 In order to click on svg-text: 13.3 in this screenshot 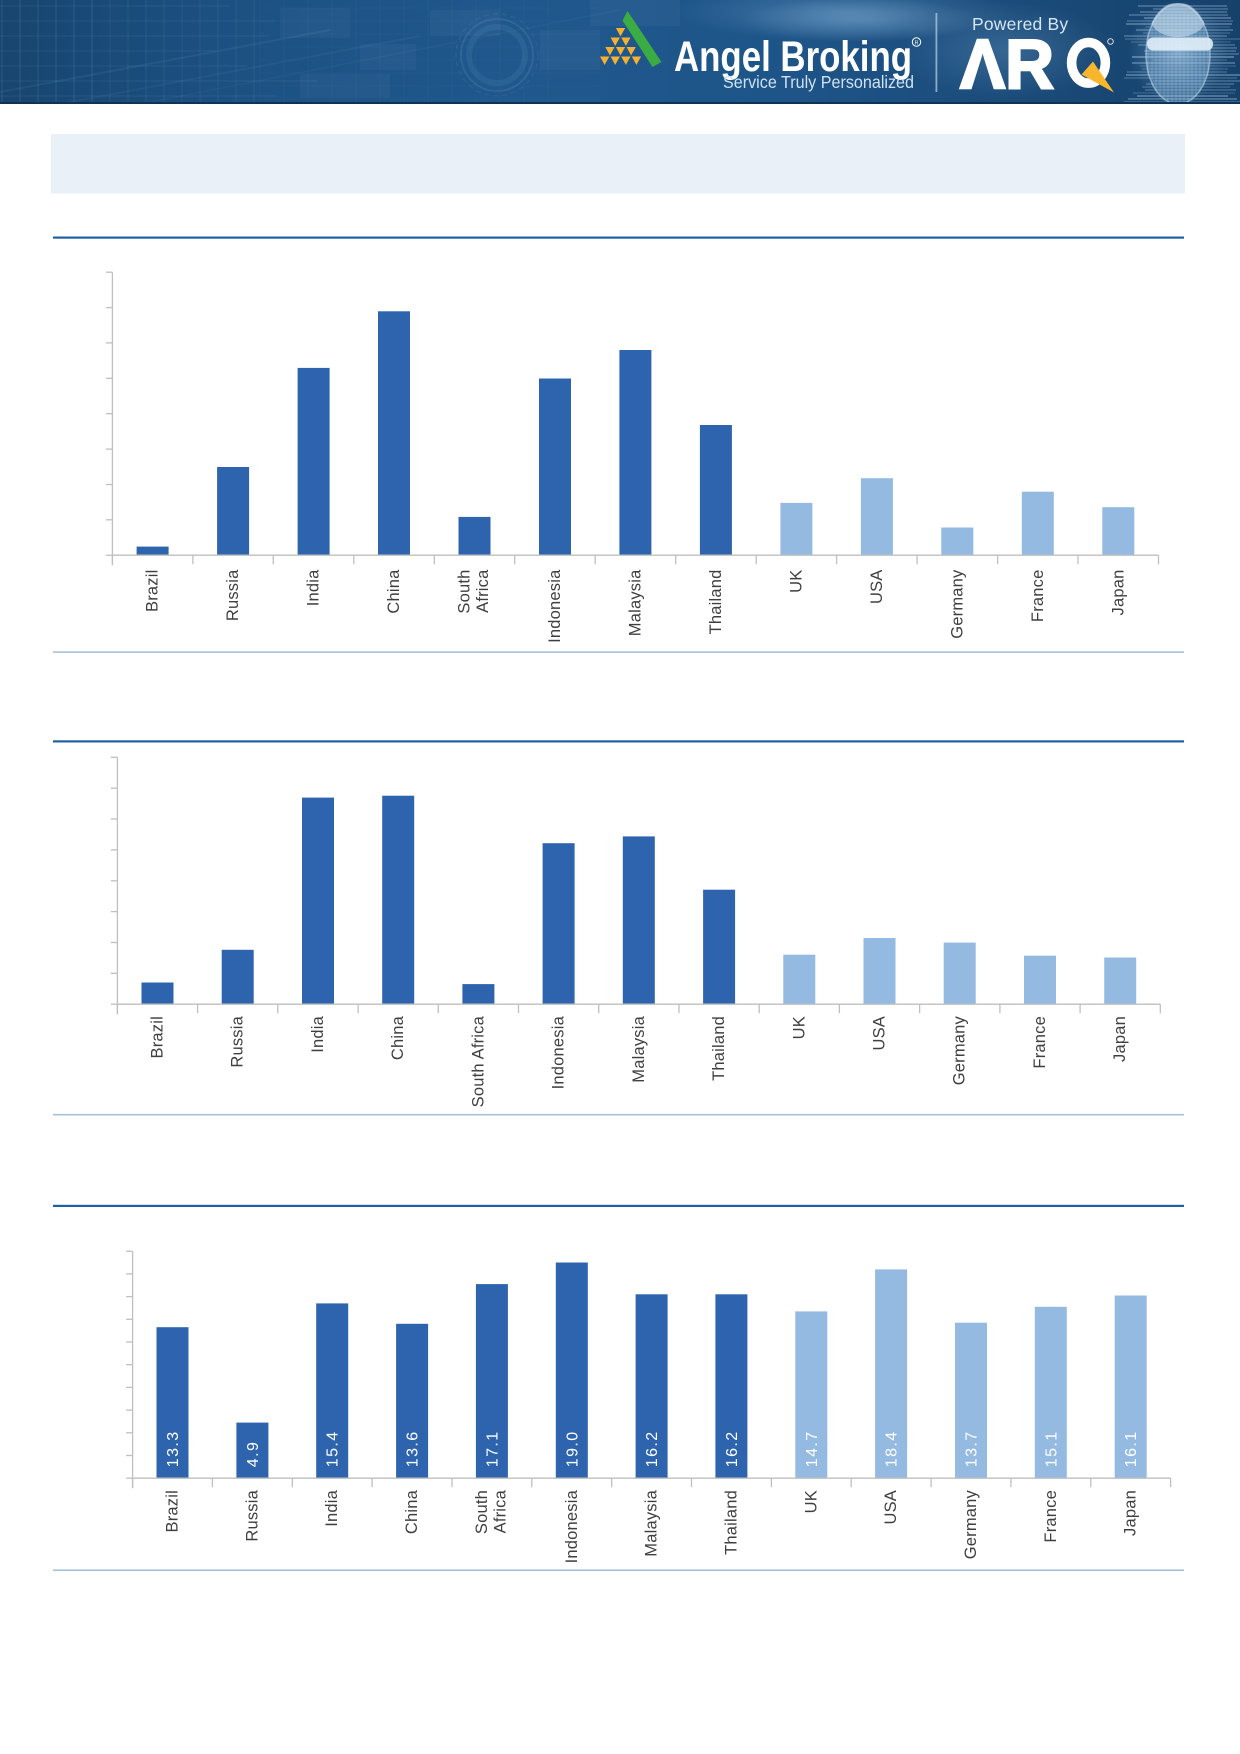, I will do `click(173, 1448)`.